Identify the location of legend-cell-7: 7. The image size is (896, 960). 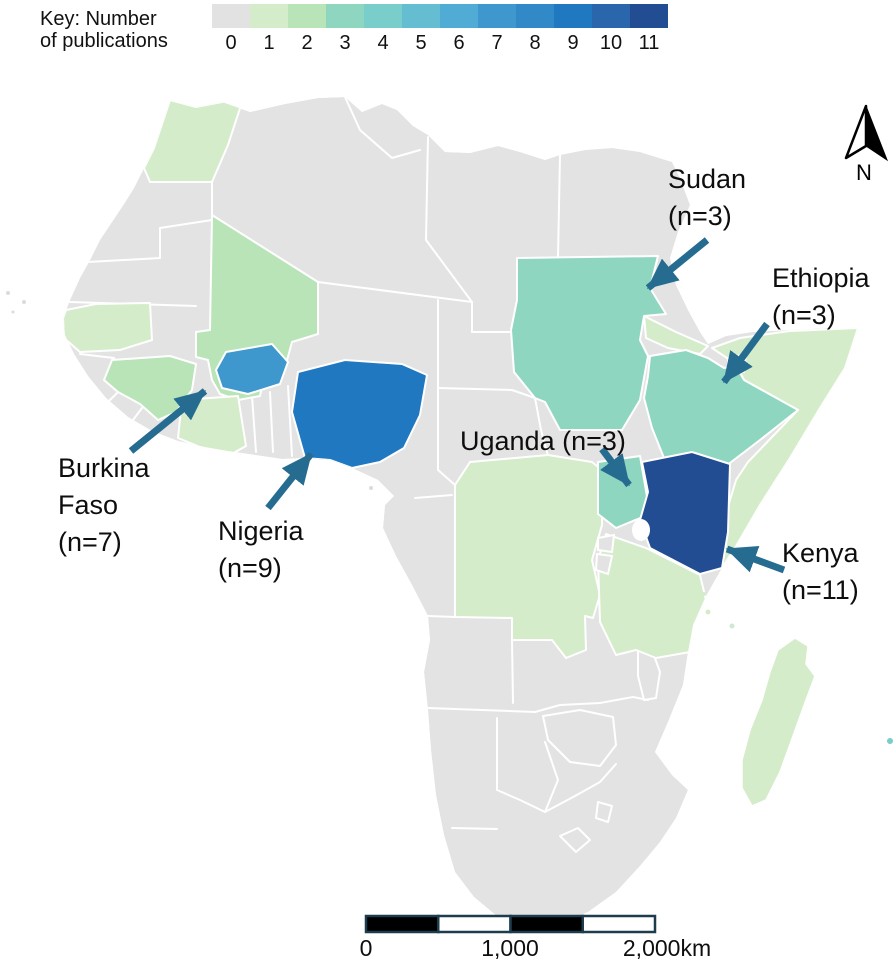
(497, 29).